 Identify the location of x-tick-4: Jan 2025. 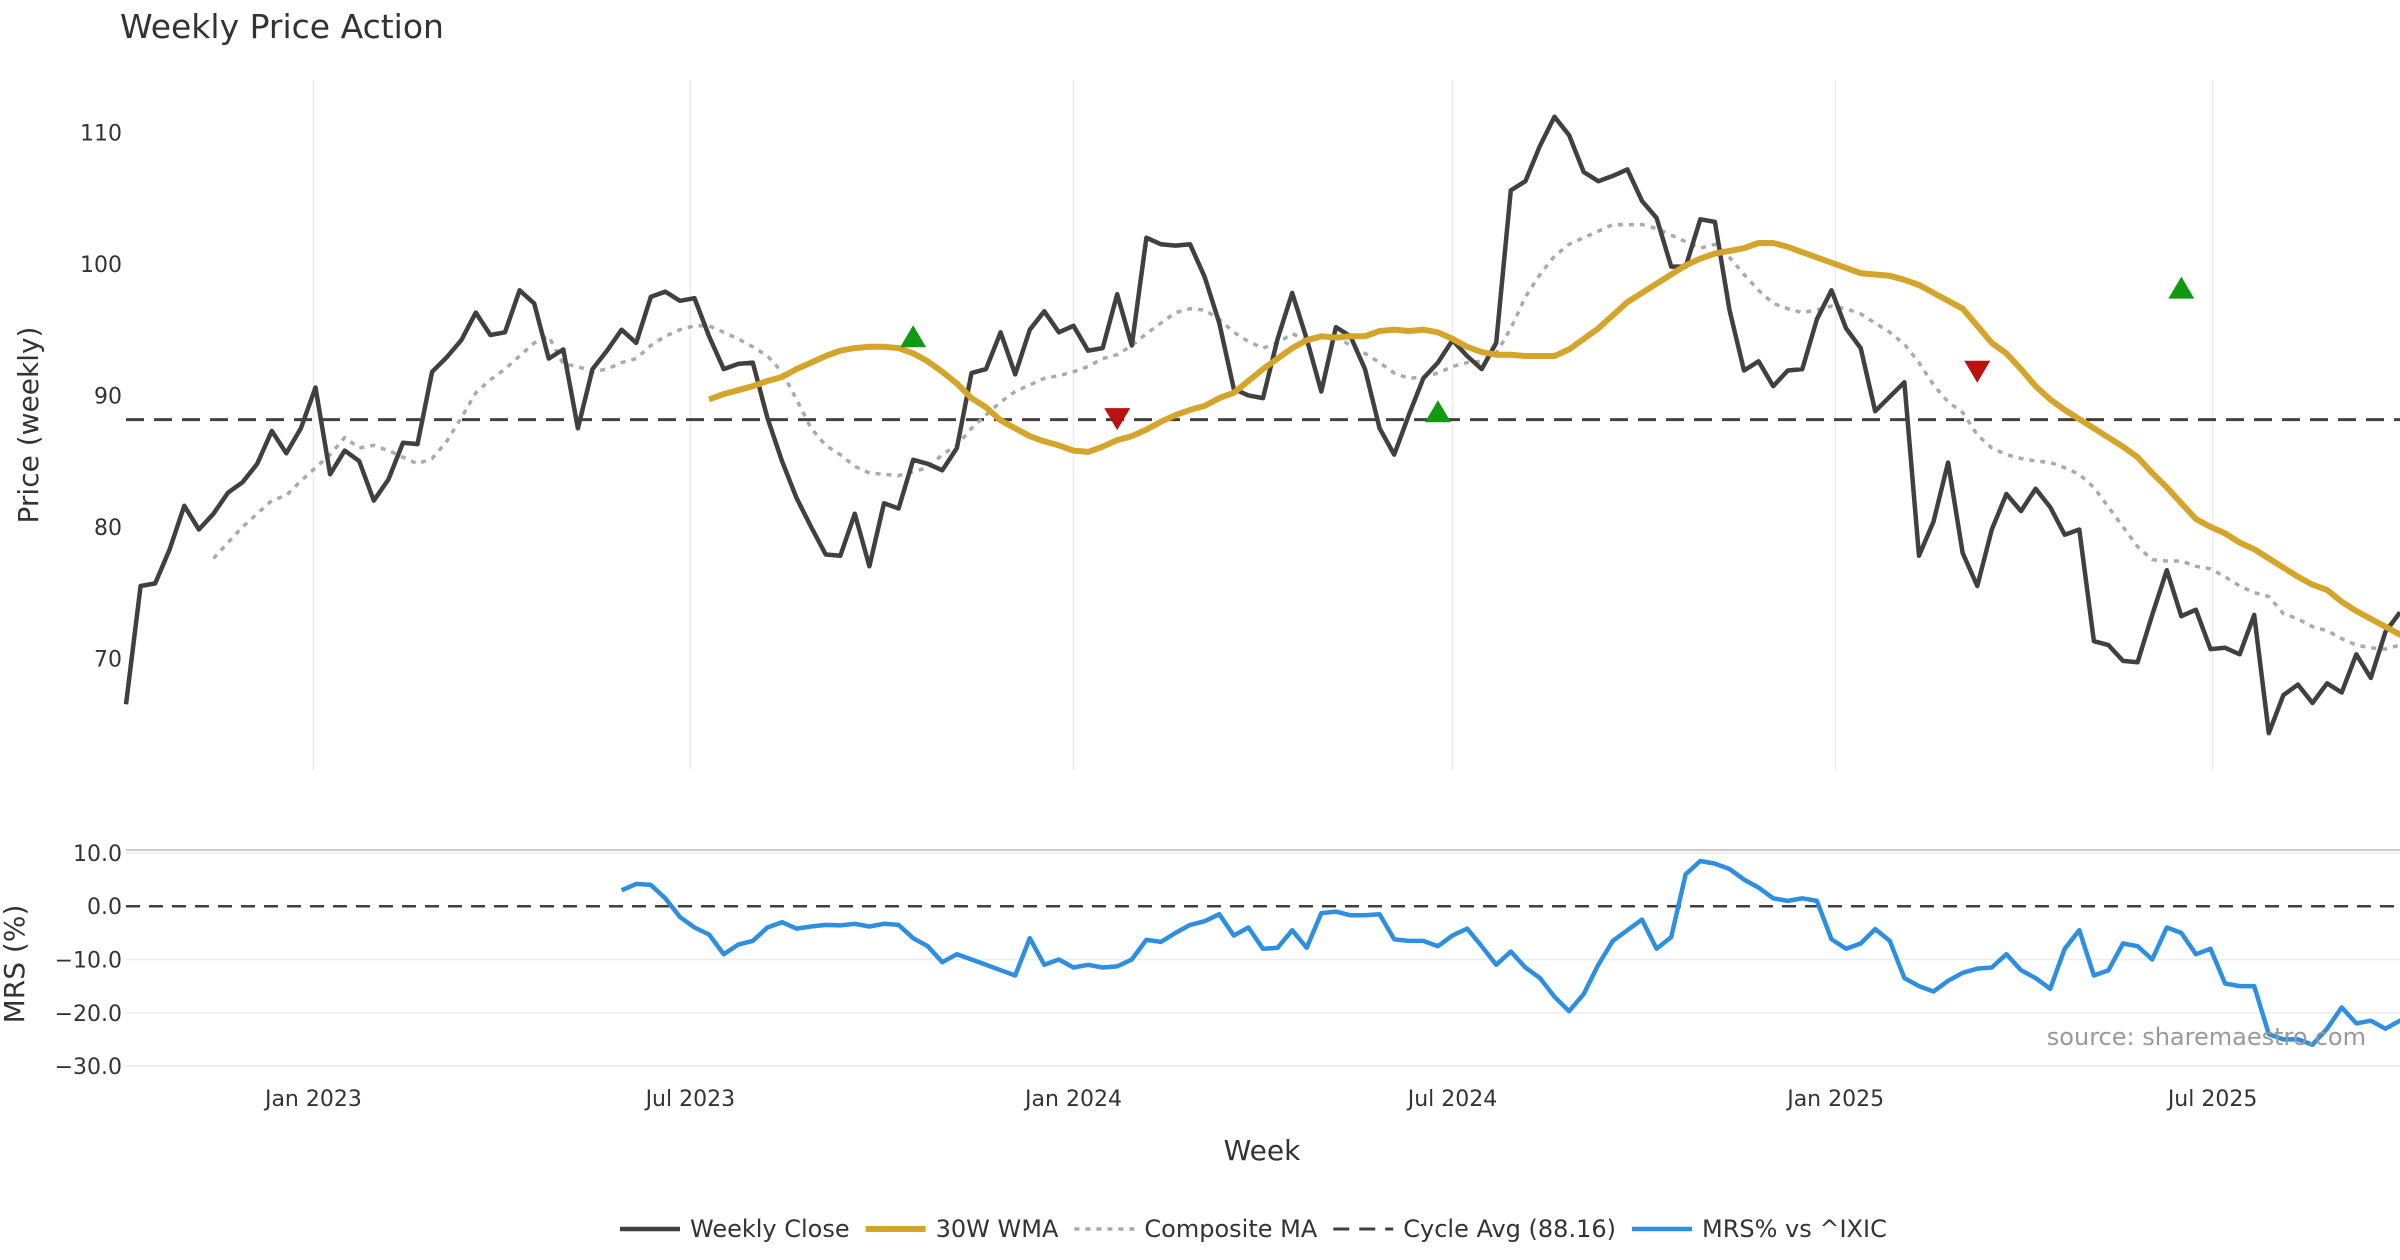
(1834, 1099).